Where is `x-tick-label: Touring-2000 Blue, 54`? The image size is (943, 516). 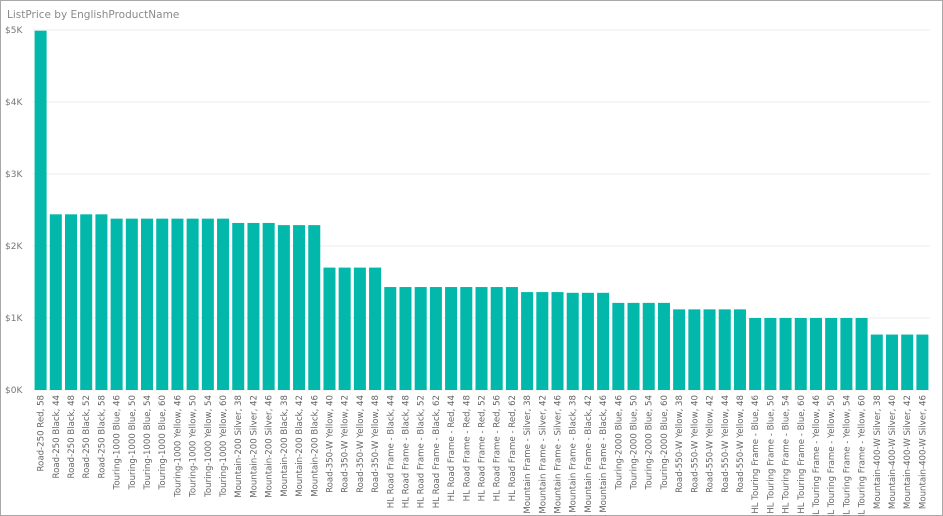 x-tick-label: Touring-2000 Blue, 54 is located at coordinates (650, 442).